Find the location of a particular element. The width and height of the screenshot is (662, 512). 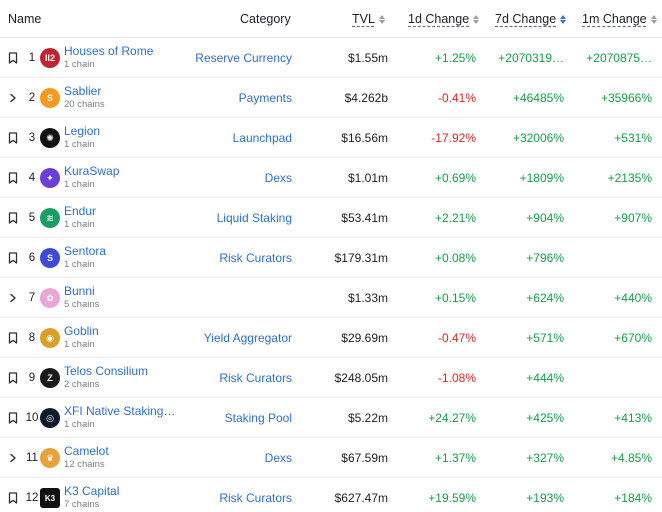

category-link is located at coordinates (241, 298).